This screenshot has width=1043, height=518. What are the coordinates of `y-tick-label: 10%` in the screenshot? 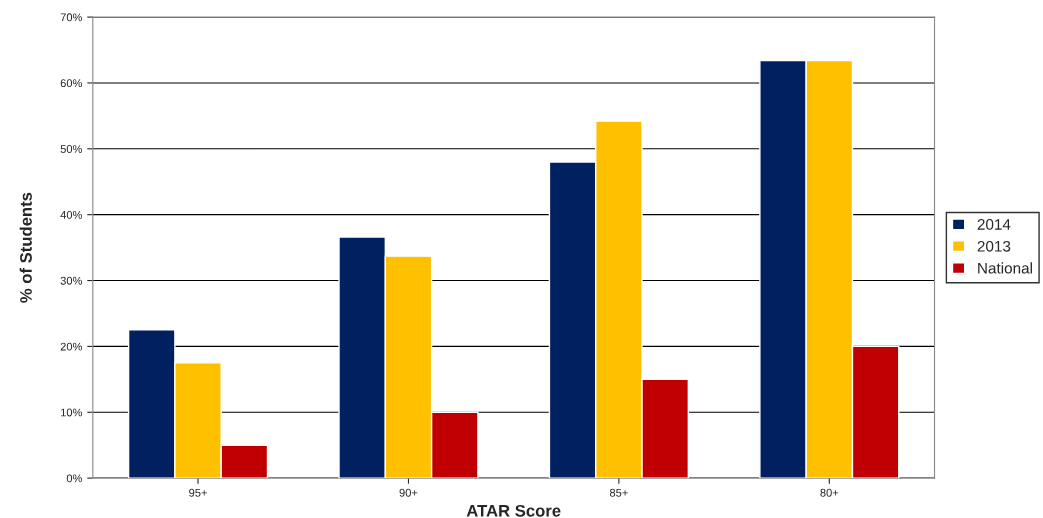 It's located at (72, 412).